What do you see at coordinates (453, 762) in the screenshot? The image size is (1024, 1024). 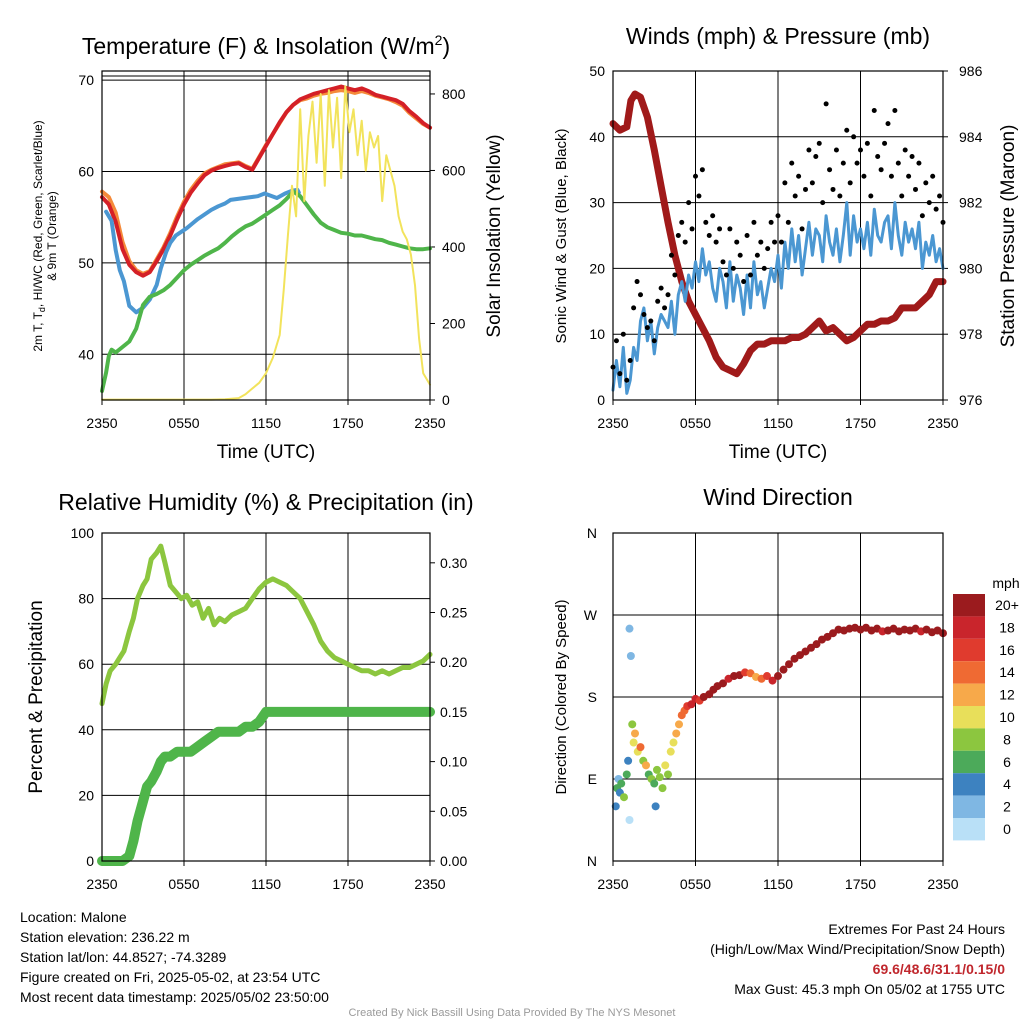 I see `rh-ytick-right-label: 0.10` at bounding box center [453, 762].